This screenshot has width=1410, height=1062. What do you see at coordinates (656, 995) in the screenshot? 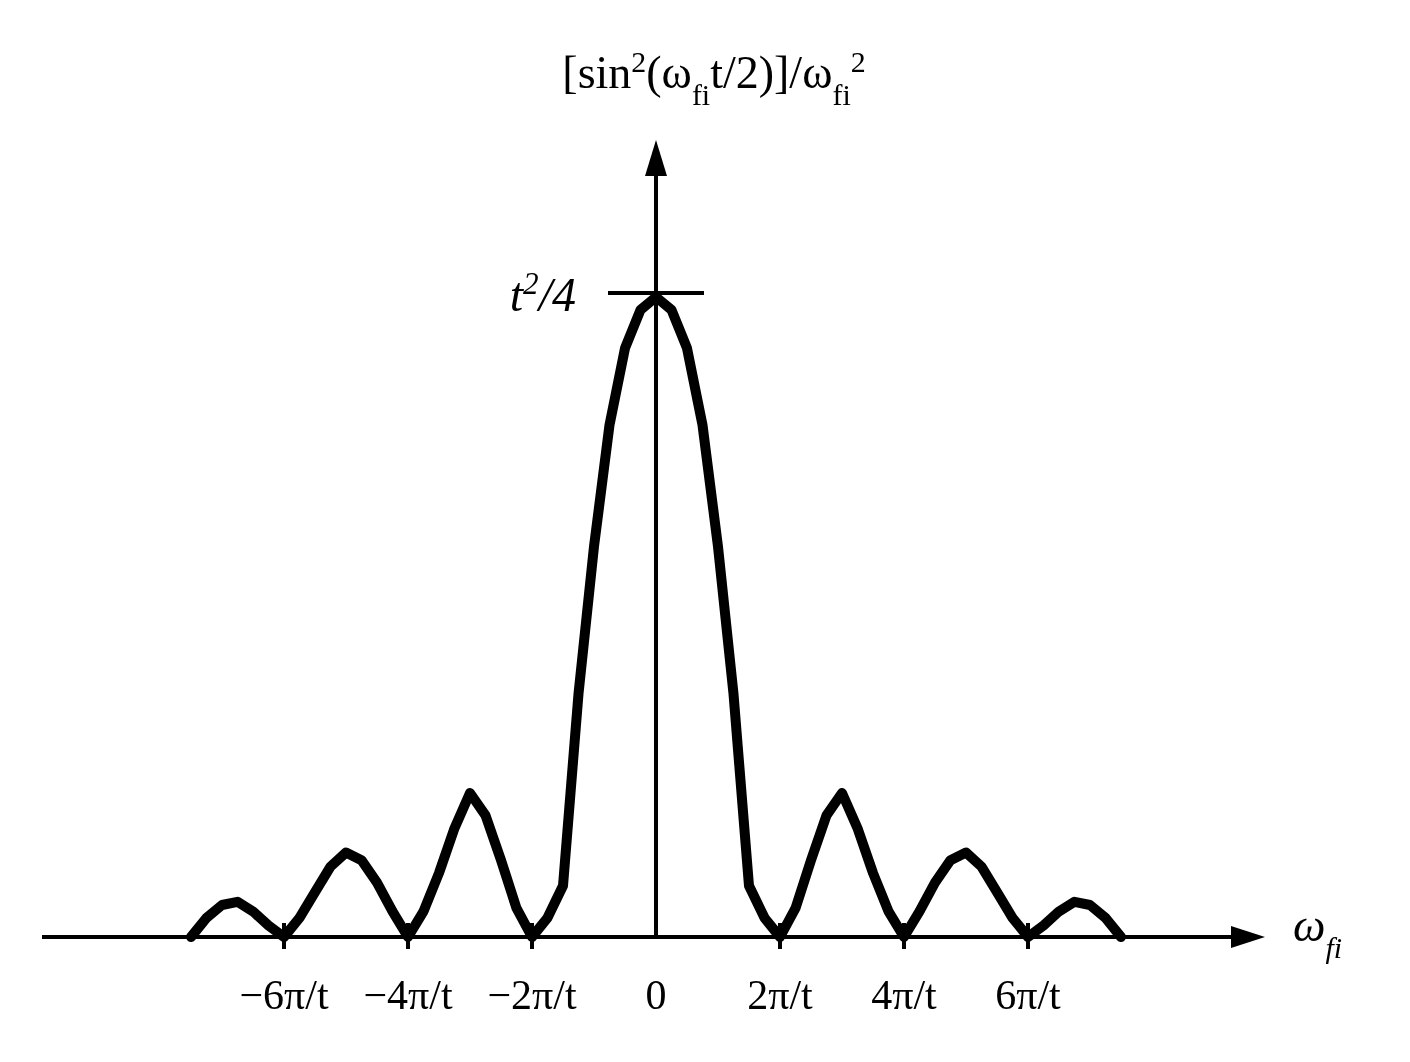
I see `x-tick-label: 0` at bounding box center [656, 995].